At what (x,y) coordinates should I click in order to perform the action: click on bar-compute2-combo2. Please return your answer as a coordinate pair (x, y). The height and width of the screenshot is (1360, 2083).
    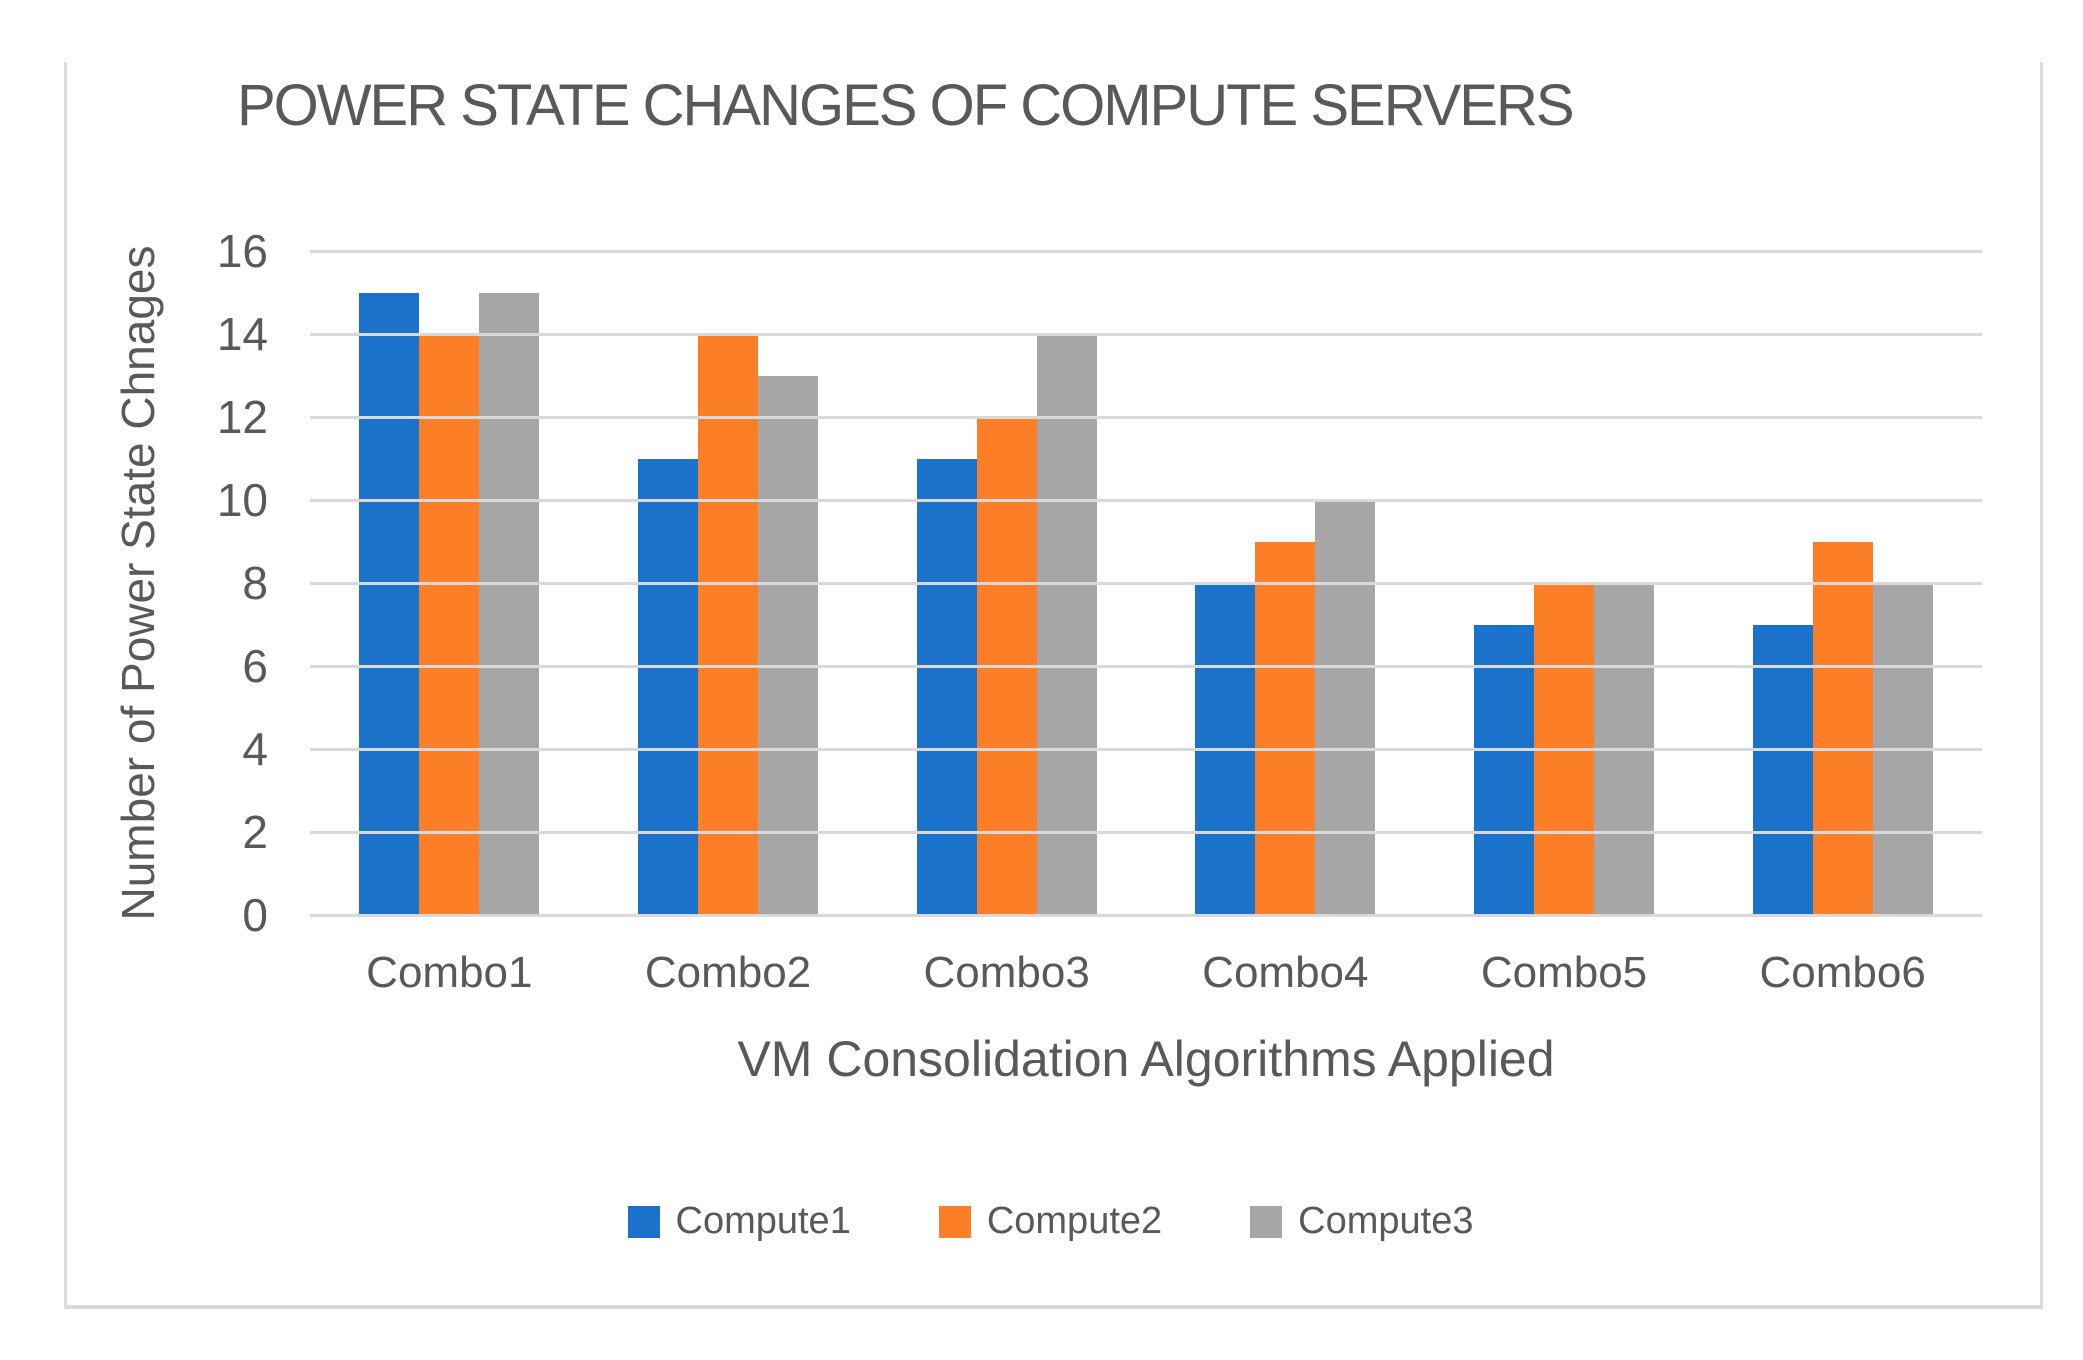
    Looking at the image, I should click on (728, 624).